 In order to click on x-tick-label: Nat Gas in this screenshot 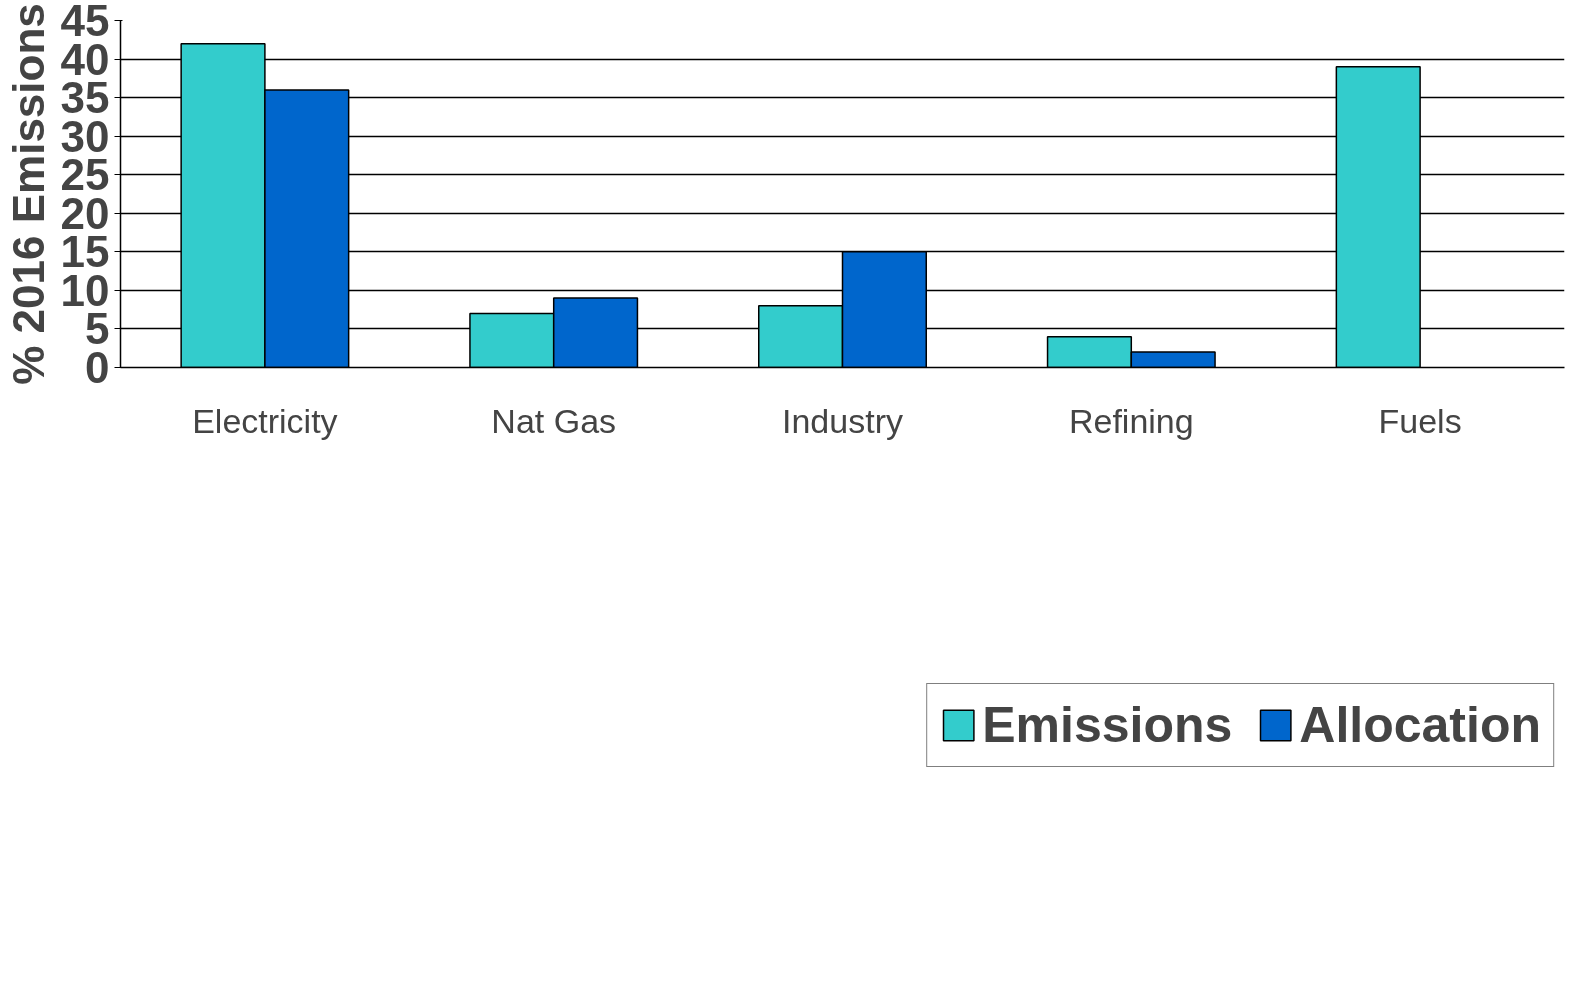, I will do `click(554, 420)`.